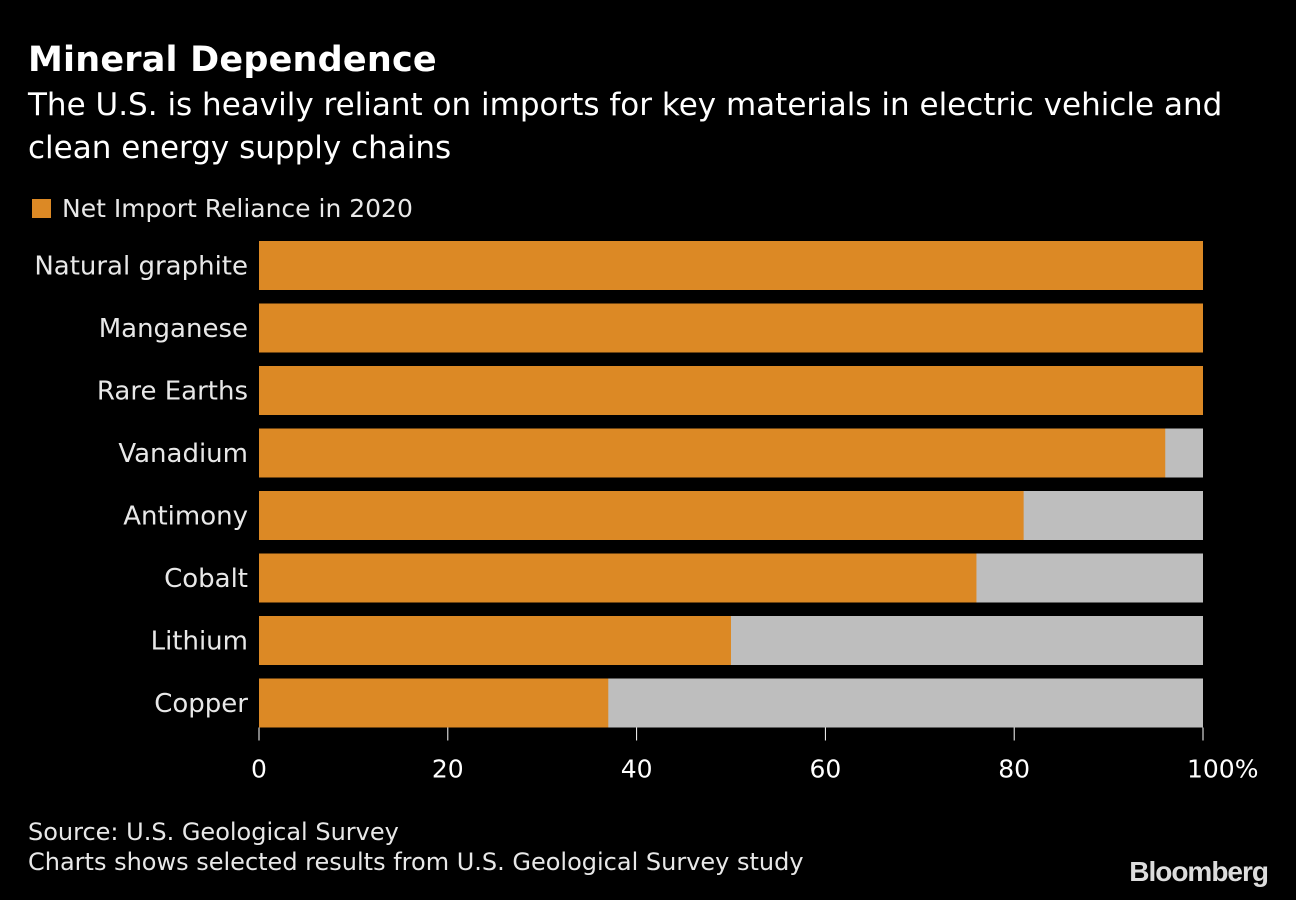 Image resolution: width=1296 pixels, height=900 pixels. I want to click on category-label: Lithium, so click(199, 642).